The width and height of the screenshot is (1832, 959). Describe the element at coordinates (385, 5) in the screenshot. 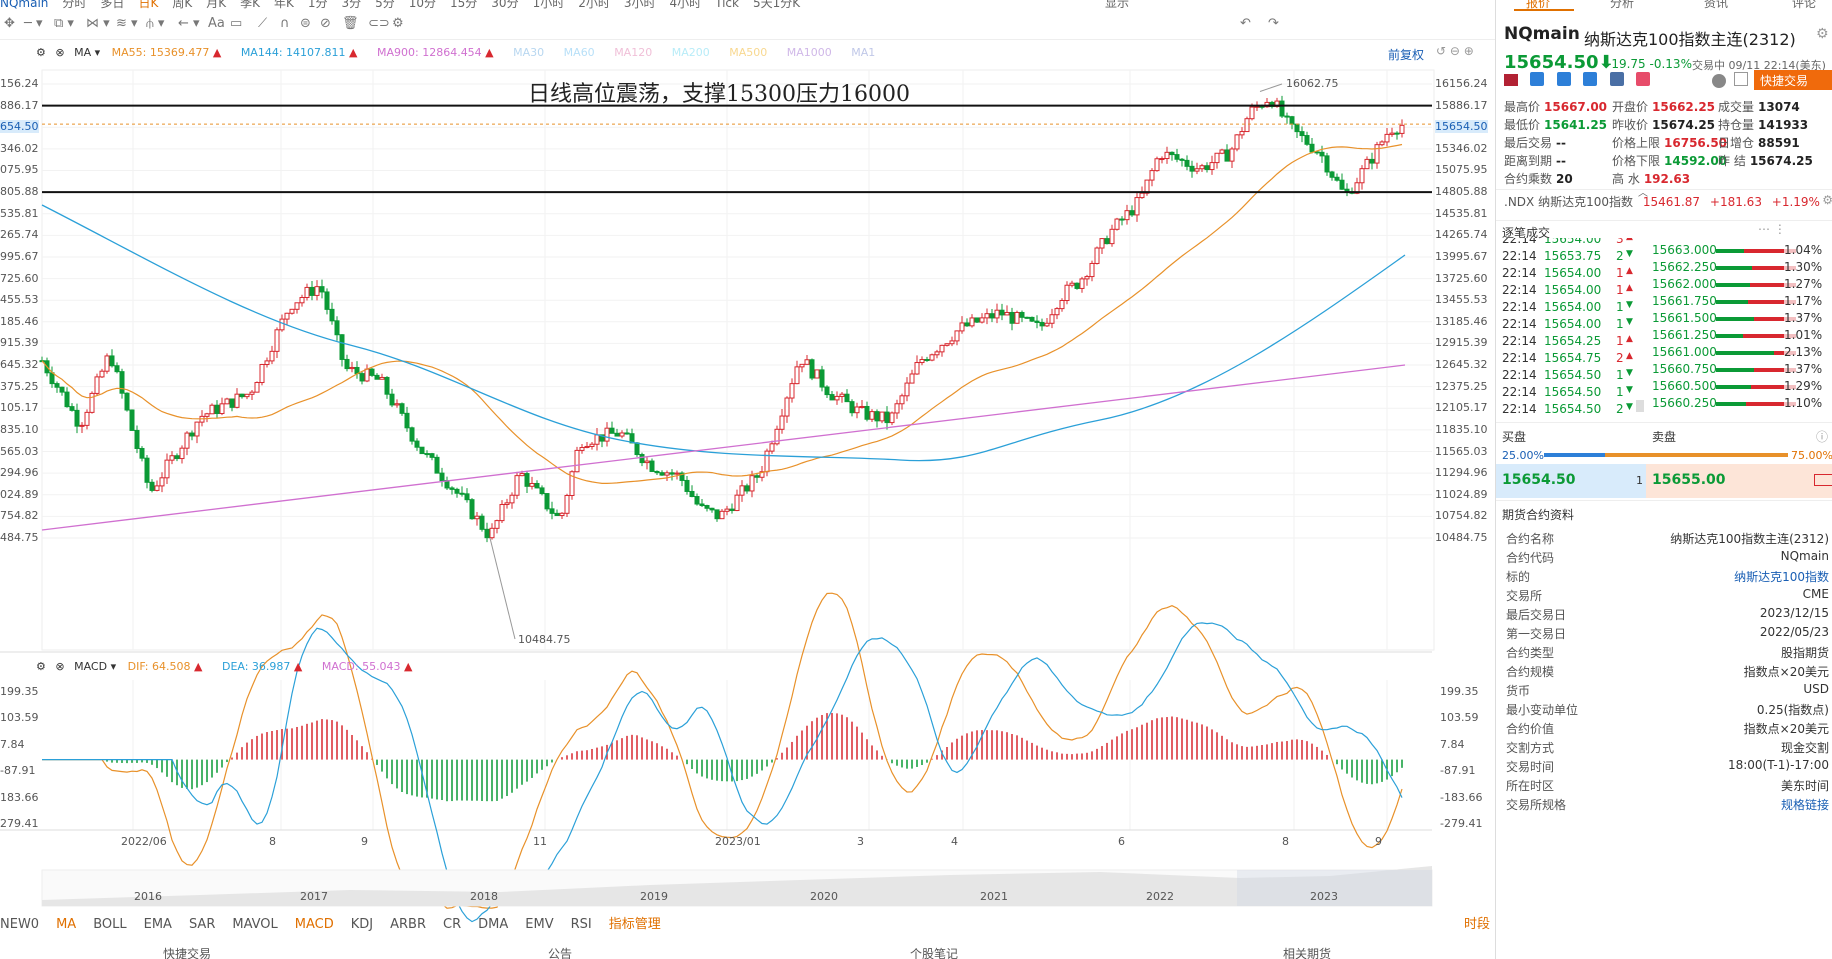

I see `period-10: 5分` at that location.